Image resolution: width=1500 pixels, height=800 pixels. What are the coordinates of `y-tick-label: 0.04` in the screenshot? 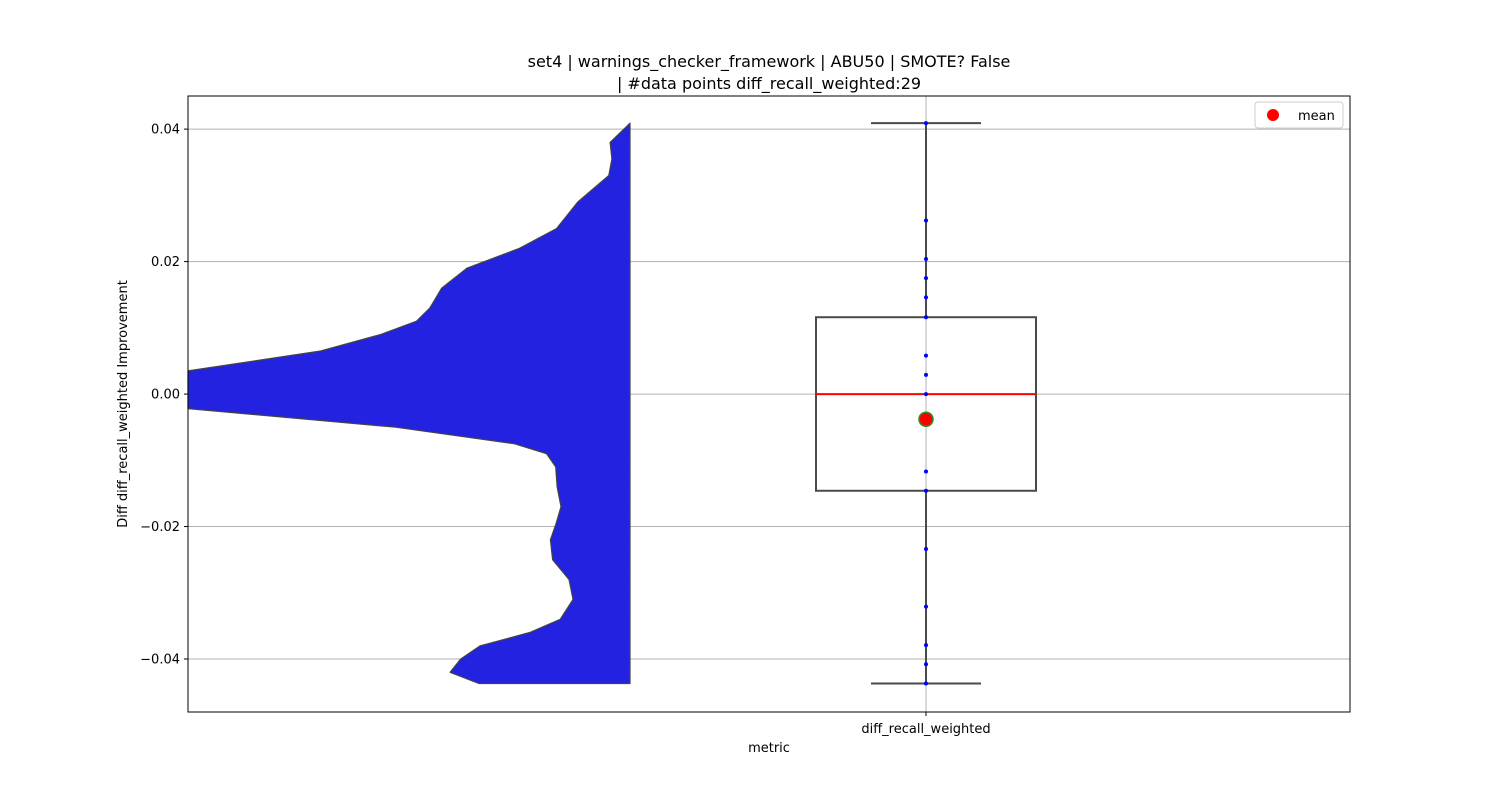 It's located at (165, 130).